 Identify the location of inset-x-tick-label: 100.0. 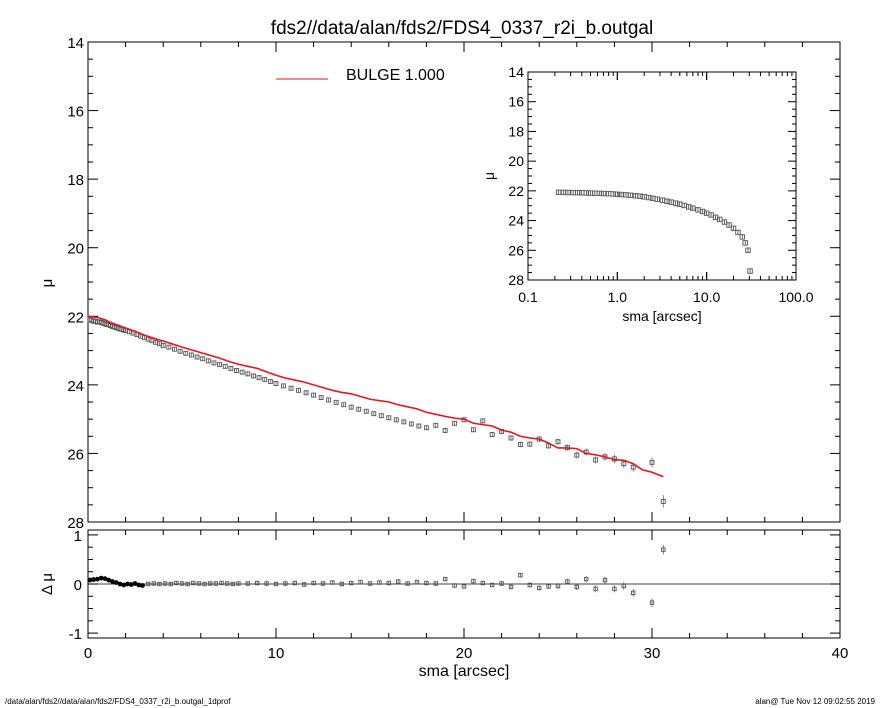
(795, 297).